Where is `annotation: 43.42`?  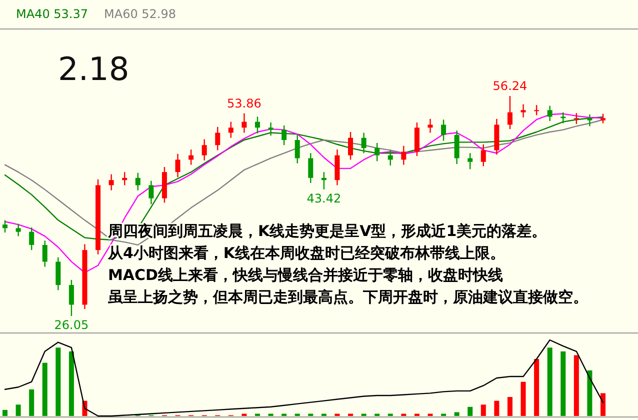
annotation: 43.42 is located at coordinates (324, 198).